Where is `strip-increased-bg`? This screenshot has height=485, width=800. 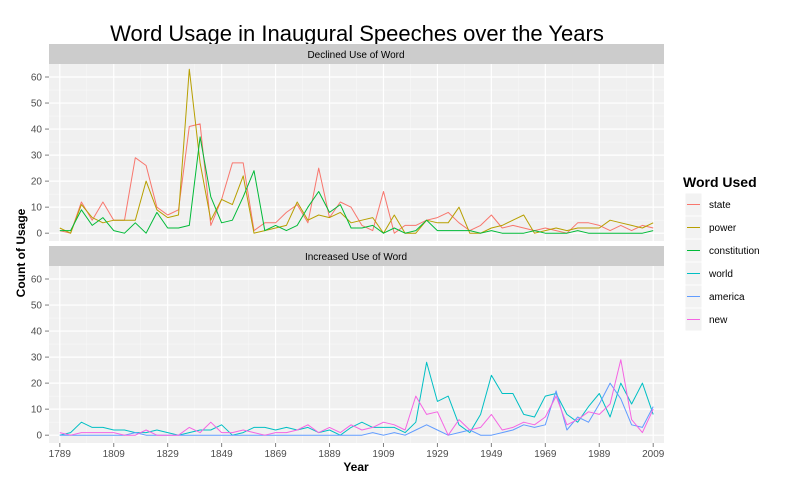 strip-increased-bg is located at coordinates (356, 256).